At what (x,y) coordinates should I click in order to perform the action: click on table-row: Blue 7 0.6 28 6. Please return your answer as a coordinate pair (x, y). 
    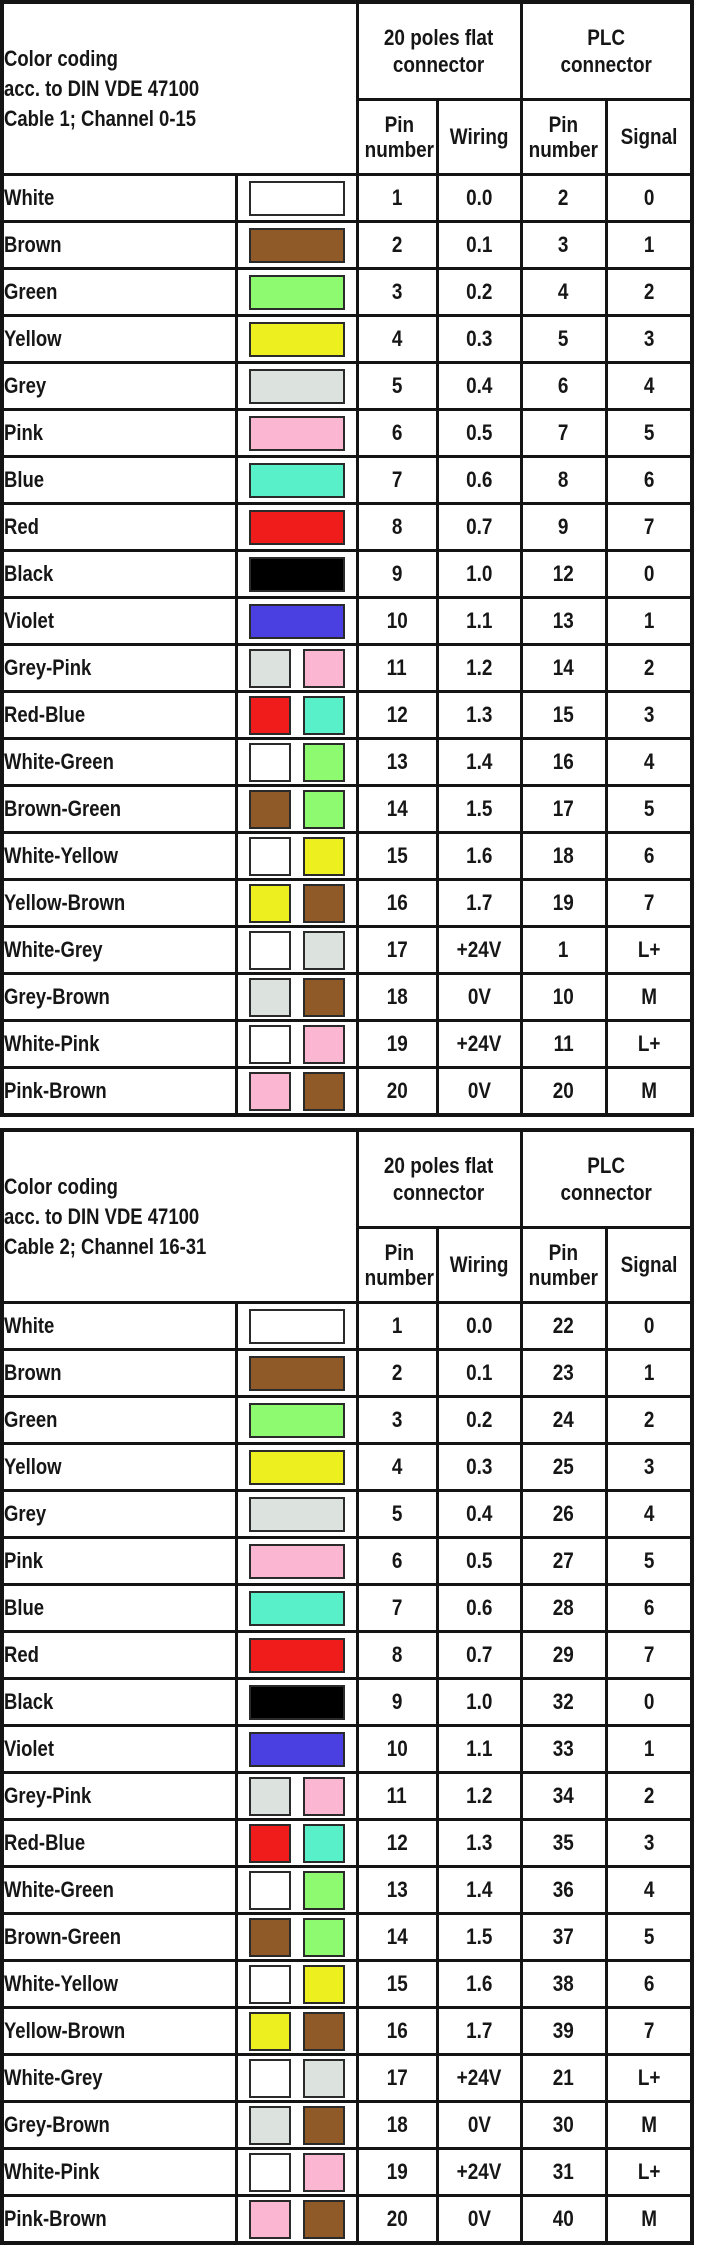
    Looking at the image, I should click on (347, 1608).